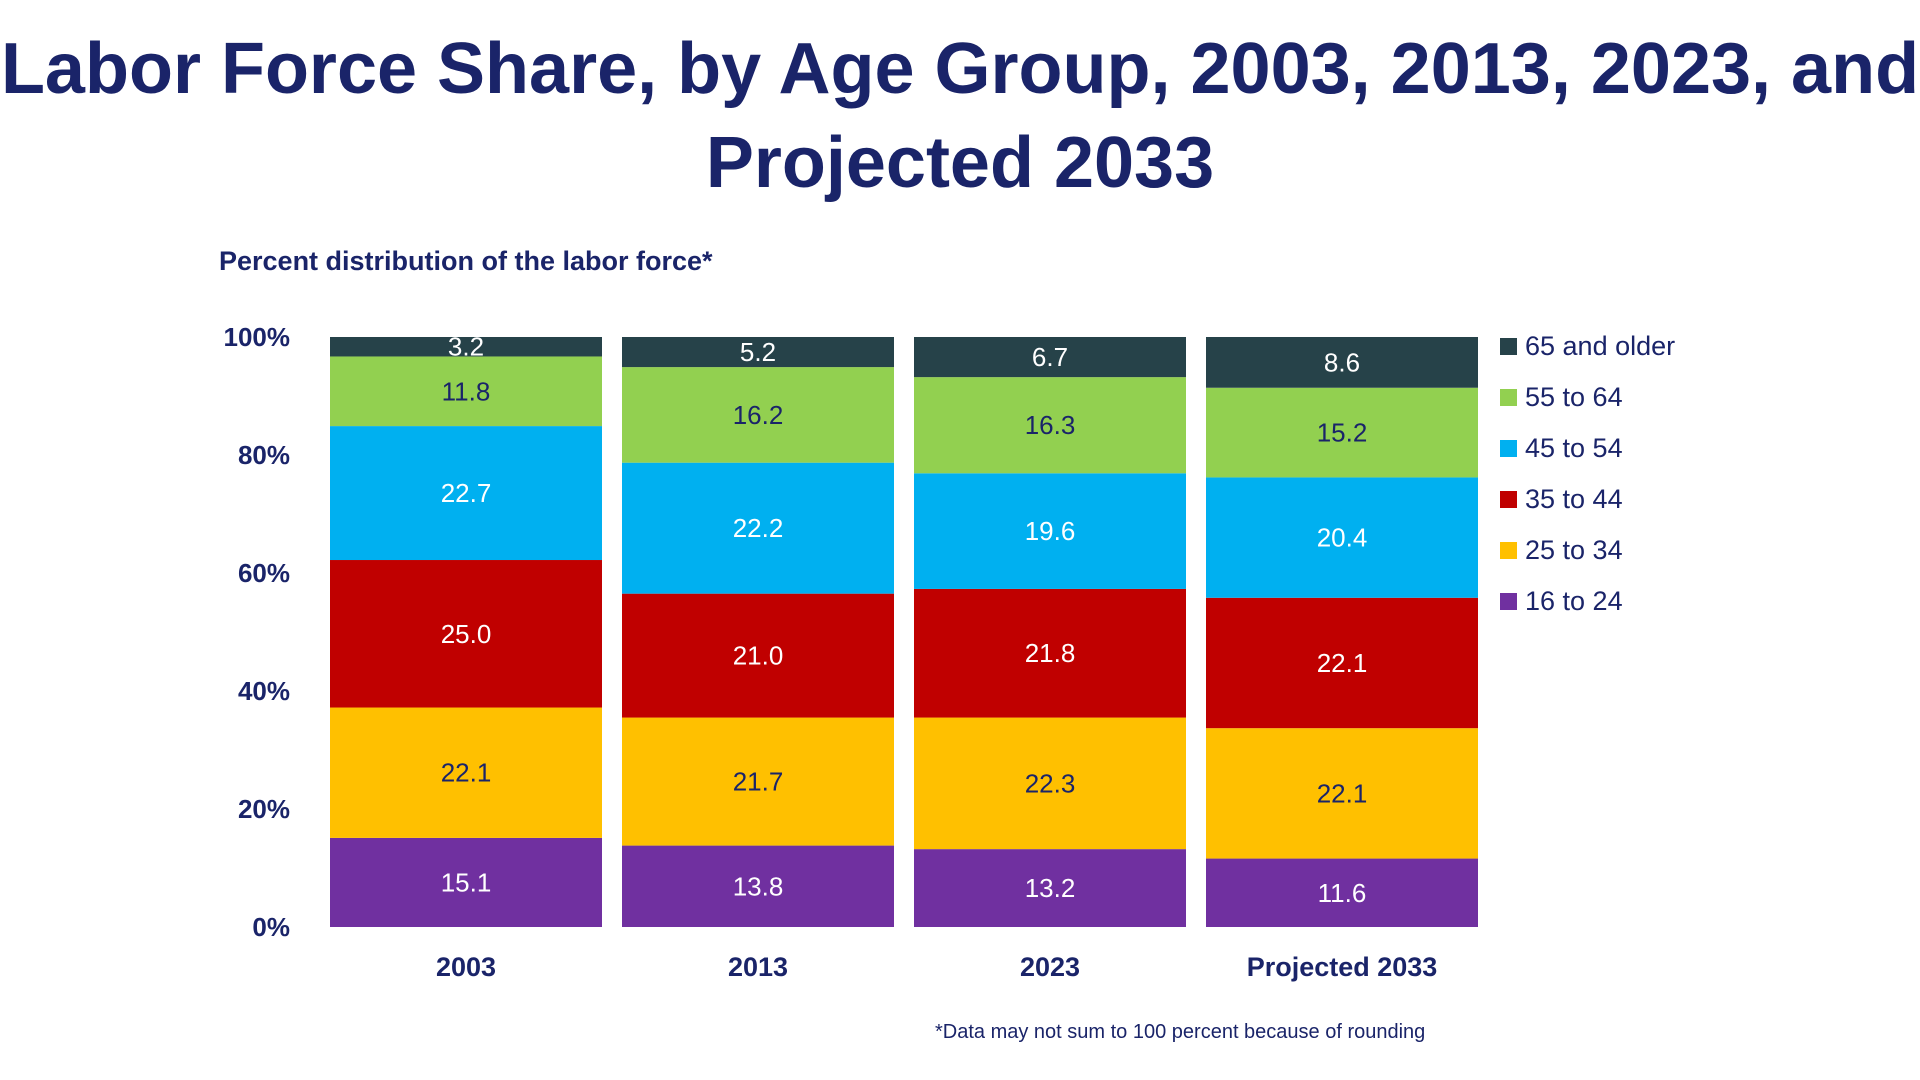 This screenshot has height=1080, width=1920. I want to click on legend-label: 25 to 34, so click(1574, 550).